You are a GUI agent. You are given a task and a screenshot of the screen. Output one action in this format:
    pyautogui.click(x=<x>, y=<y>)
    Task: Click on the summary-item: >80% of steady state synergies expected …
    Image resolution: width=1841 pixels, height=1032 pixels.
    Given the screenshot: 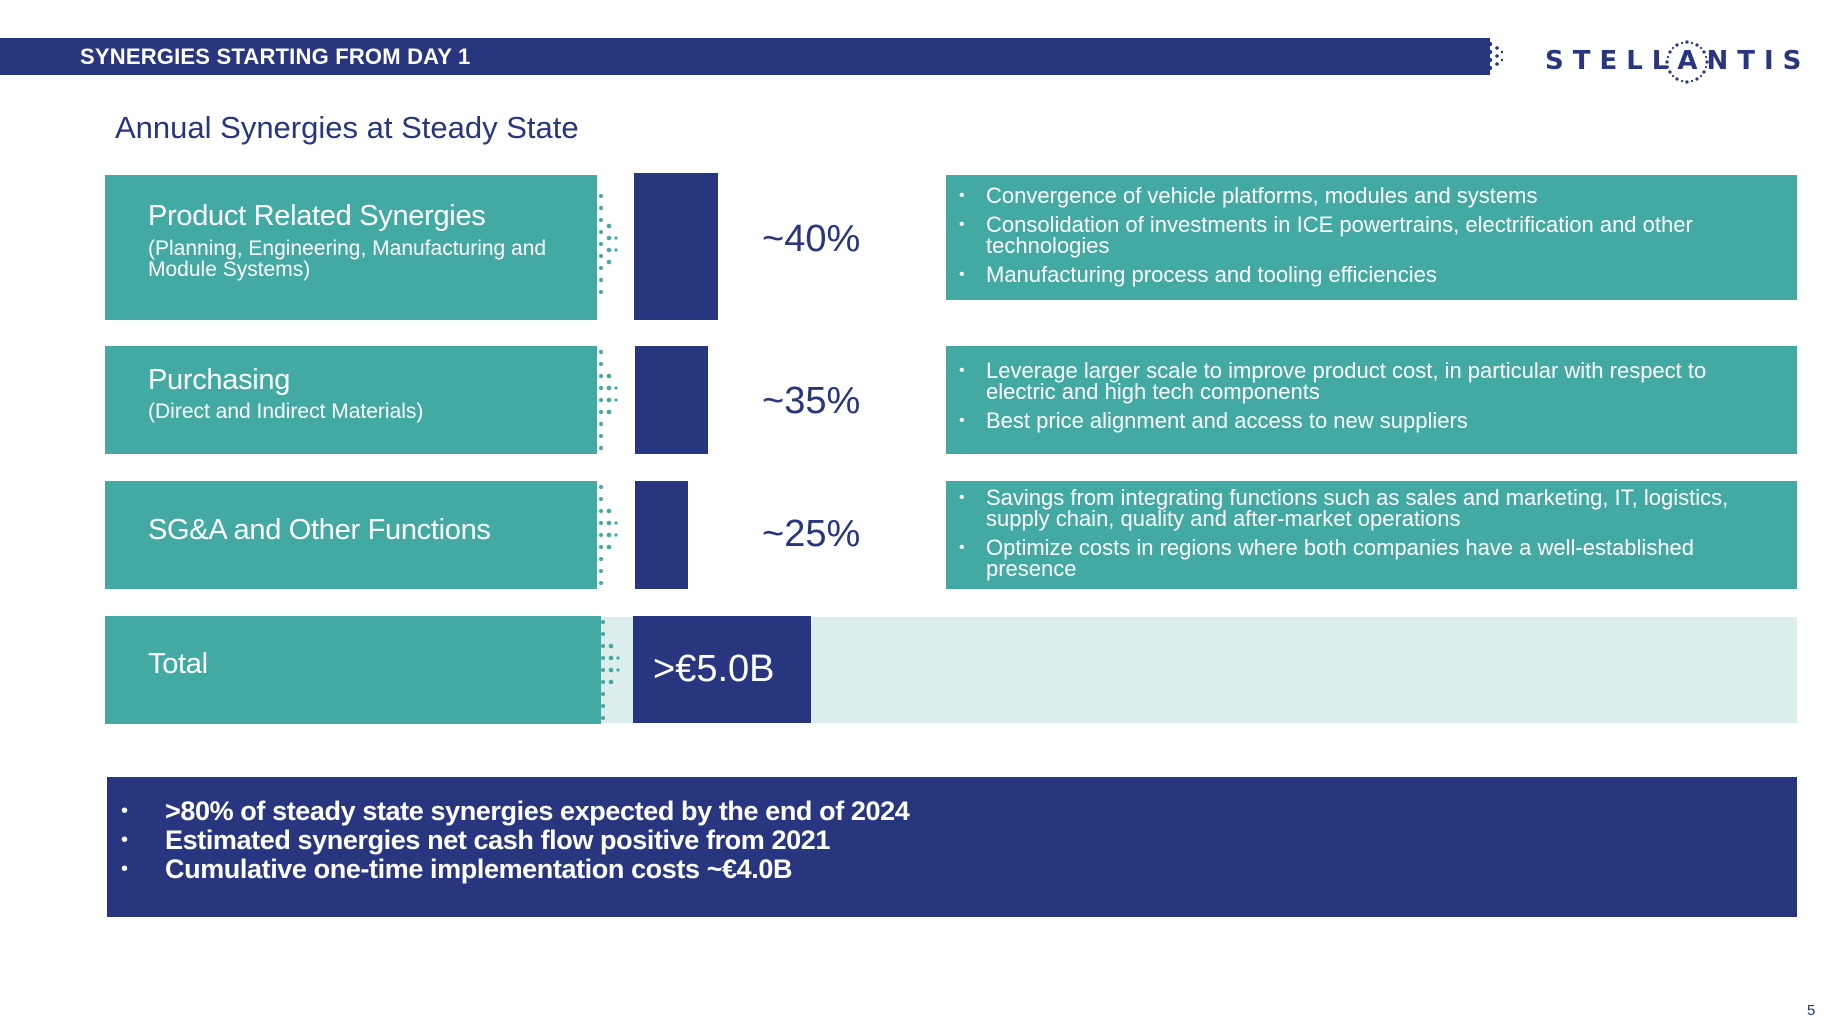 What is the action you would take?
    pyautogui.click(x=959, y=812)
    